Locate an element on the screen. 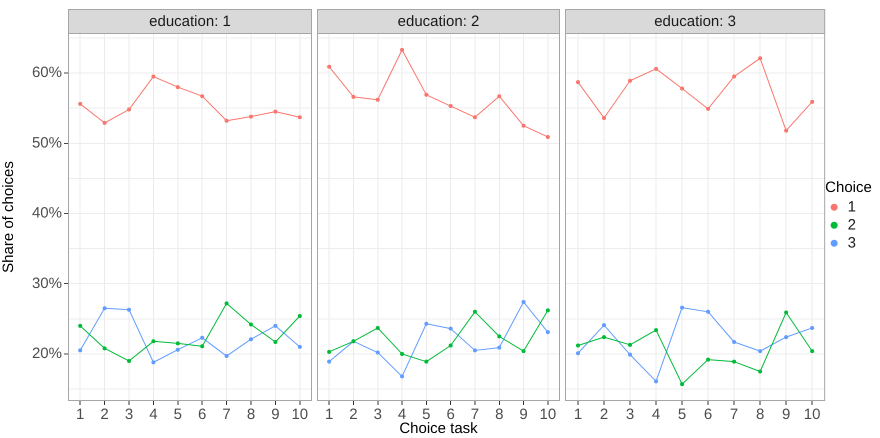 This screenshot has width=880, height=438. x-tick-label: 2 is located at coordinates (104, 415).